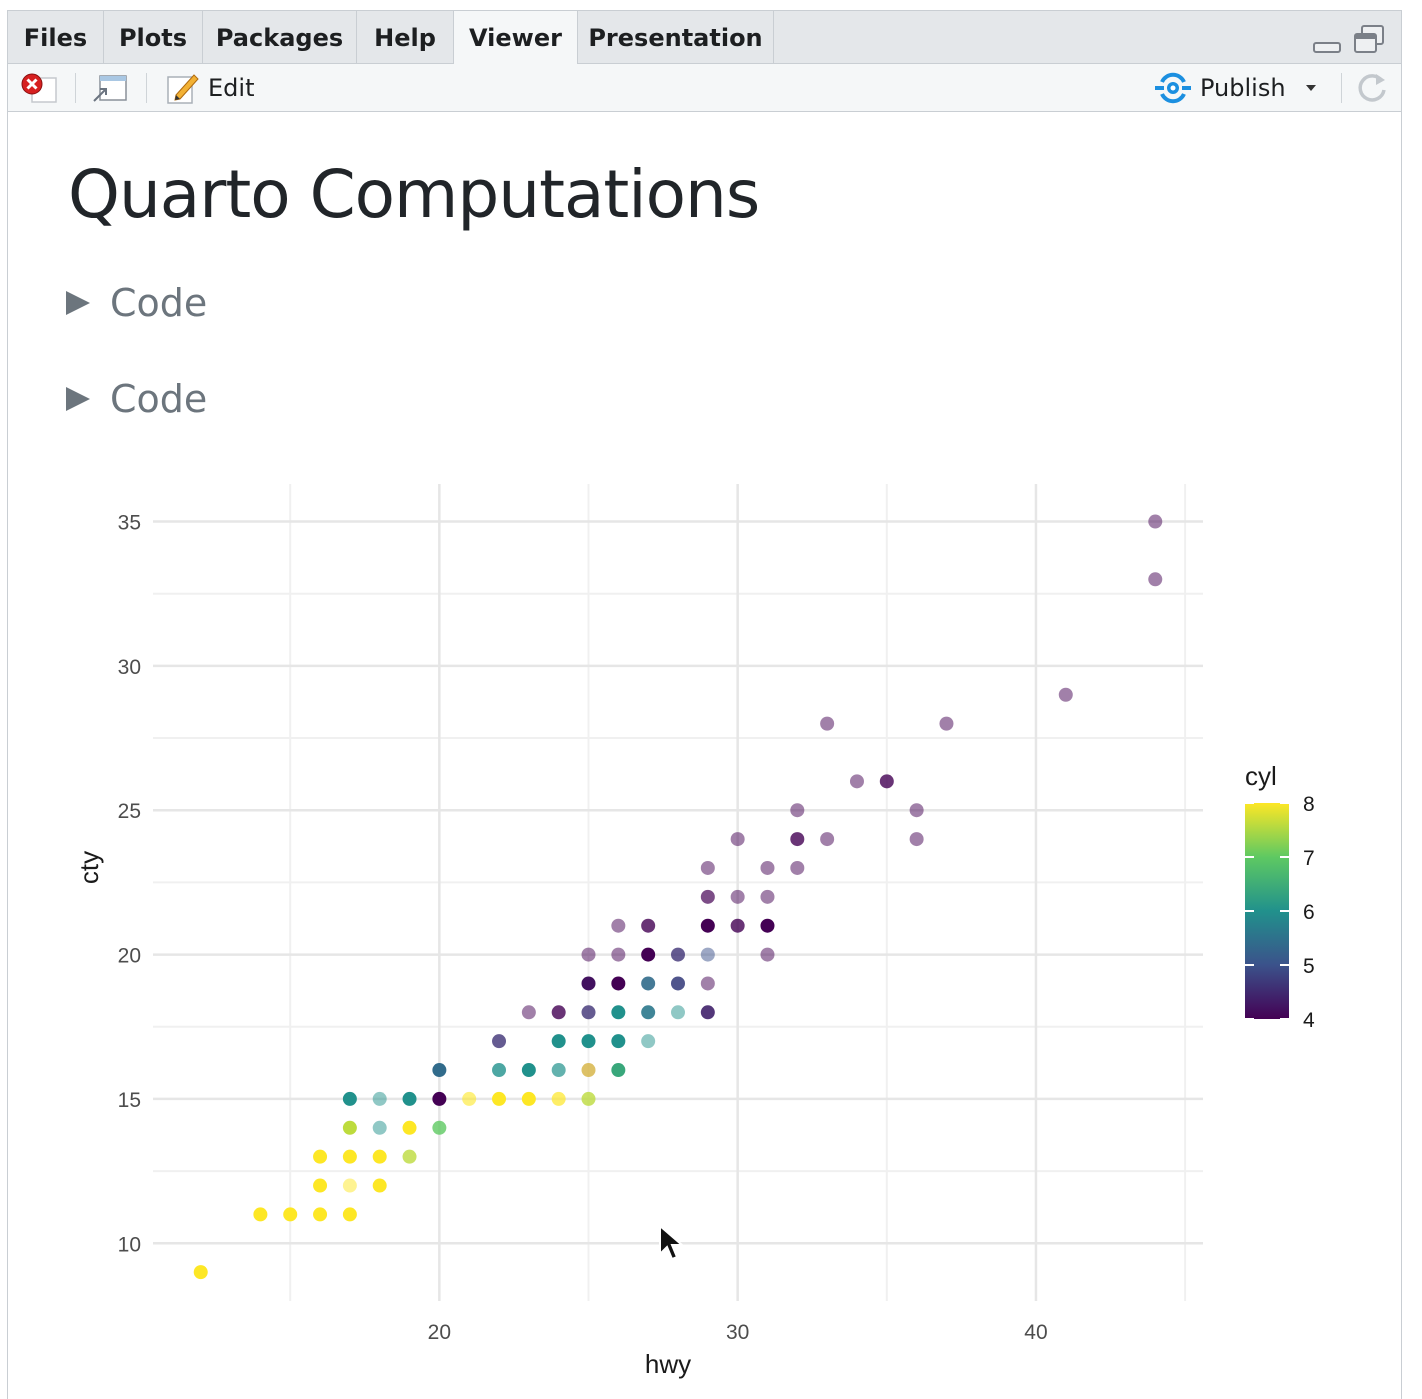 This screenshot has width=1422, height=1399. I want to click on legend-tick-label: 4, so click(1309, 1020).